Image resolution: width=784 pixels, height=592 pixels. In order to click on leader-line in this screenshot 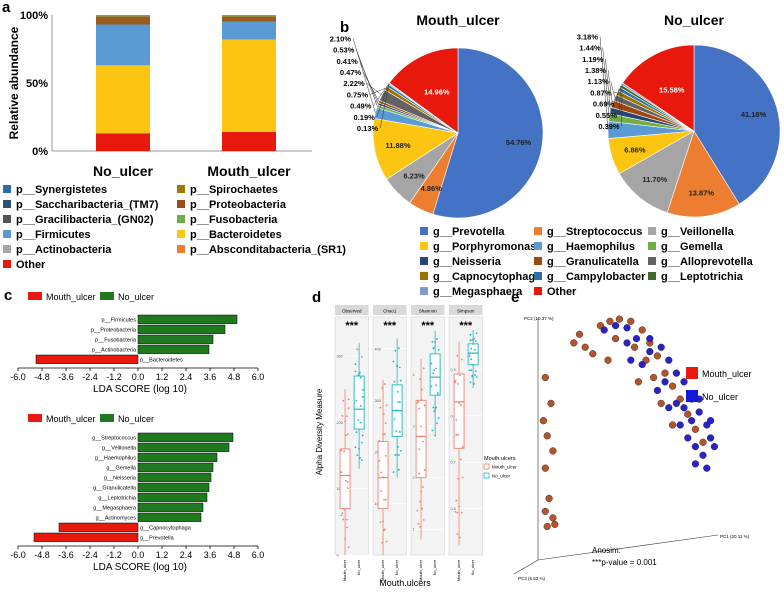, I will do `click(384, 106)`.